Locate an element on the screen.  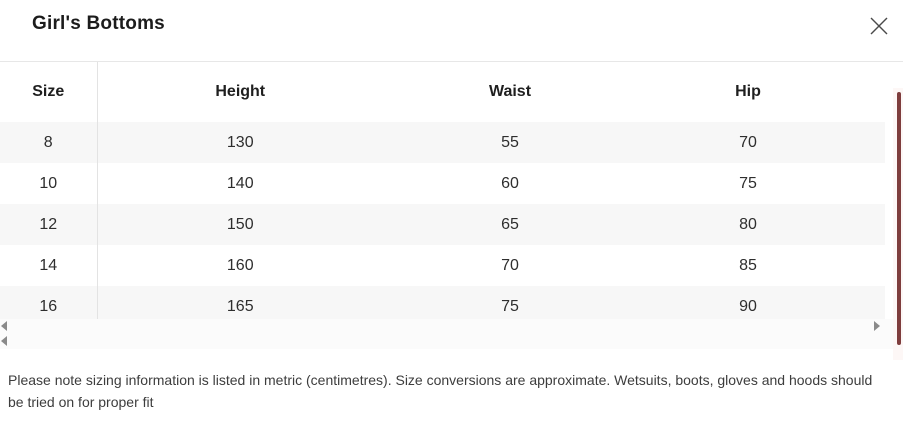
cell-height: 160 is located at coordinates (240, 265).